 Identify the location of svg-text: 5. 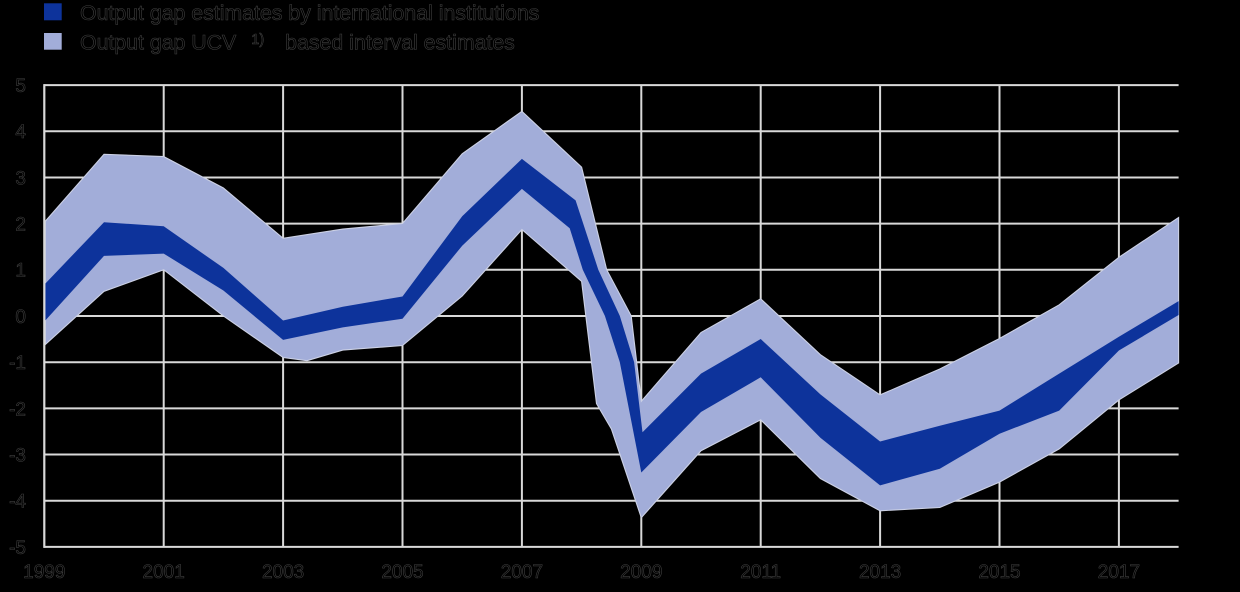
(20, 86).